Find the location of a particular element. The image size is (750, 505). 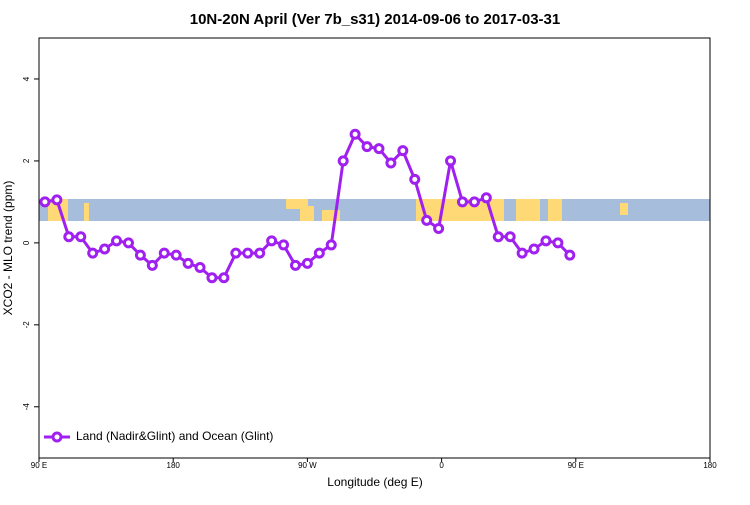

y-tick-label: -4 is located at coordinates (26, 407).